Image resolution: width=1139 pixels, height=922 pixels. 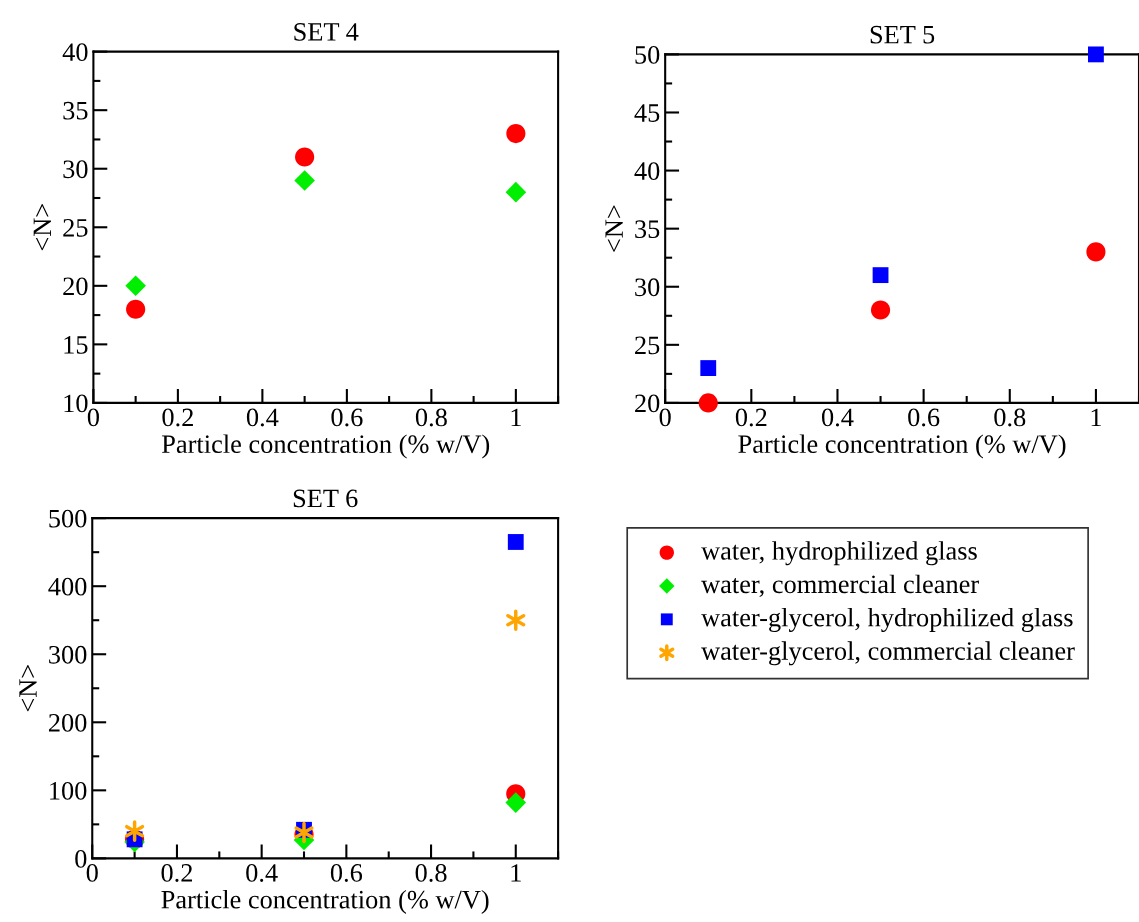 What do you see at coordinates (68, 790) in the screenshot?
I see `y-tick-label: 100` at bounding box center [68, 790].